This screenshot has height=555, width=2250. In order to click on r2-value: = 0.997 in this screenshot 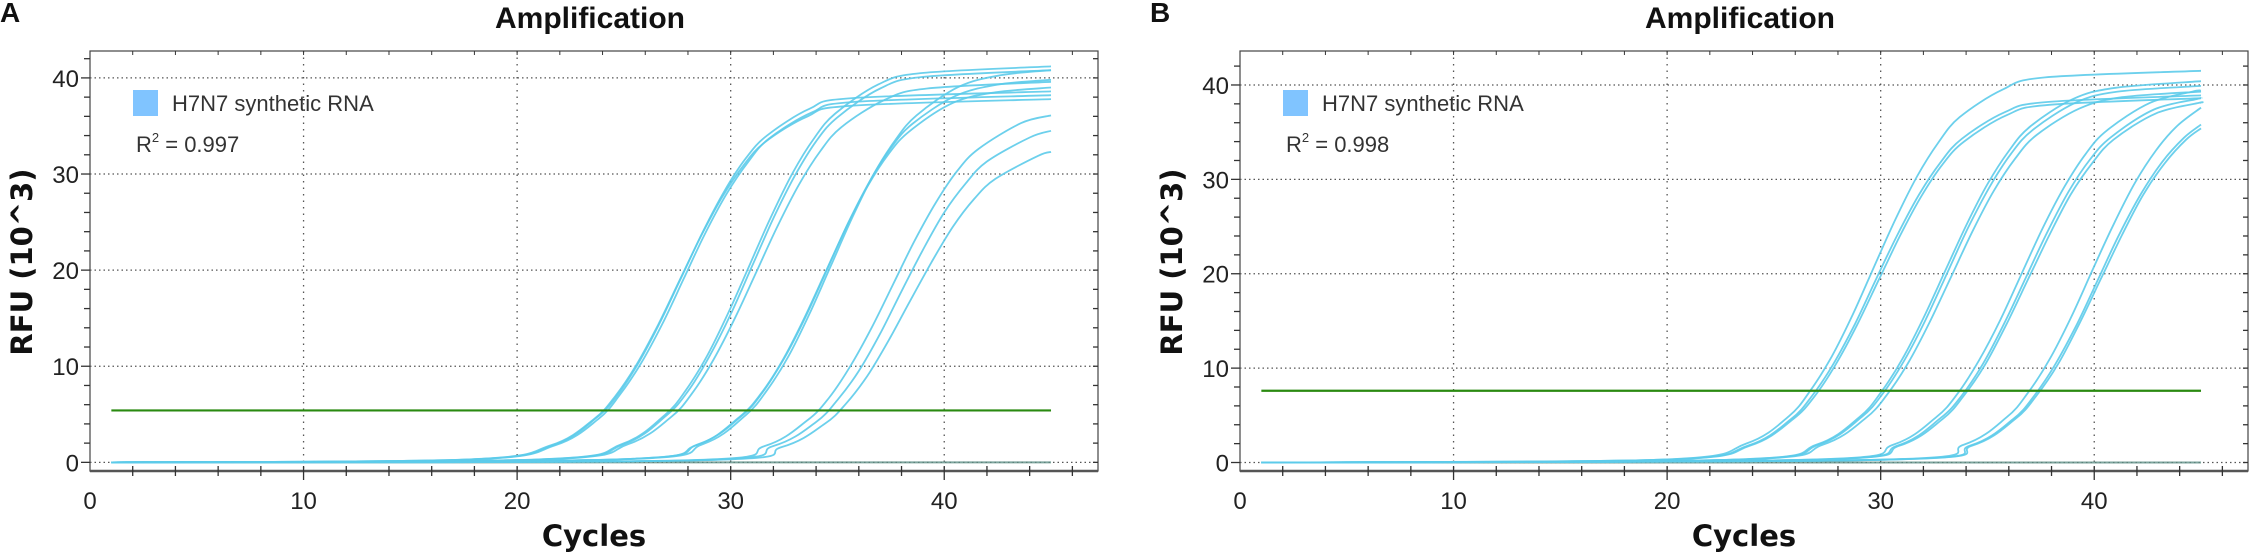, I will do `click(199, 144)`.